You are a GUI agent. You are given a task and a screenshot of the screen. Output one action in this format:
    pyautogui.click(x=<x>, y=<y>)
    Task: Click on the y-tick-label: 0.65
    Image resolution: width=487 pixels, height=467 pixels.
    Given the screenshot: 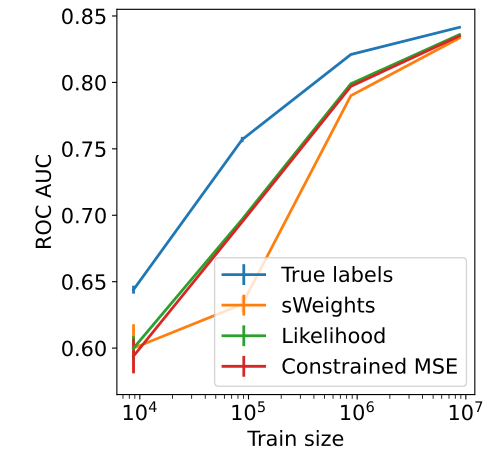 What is the action you would take?
    pyautogui.click(x=84, y=282)
    